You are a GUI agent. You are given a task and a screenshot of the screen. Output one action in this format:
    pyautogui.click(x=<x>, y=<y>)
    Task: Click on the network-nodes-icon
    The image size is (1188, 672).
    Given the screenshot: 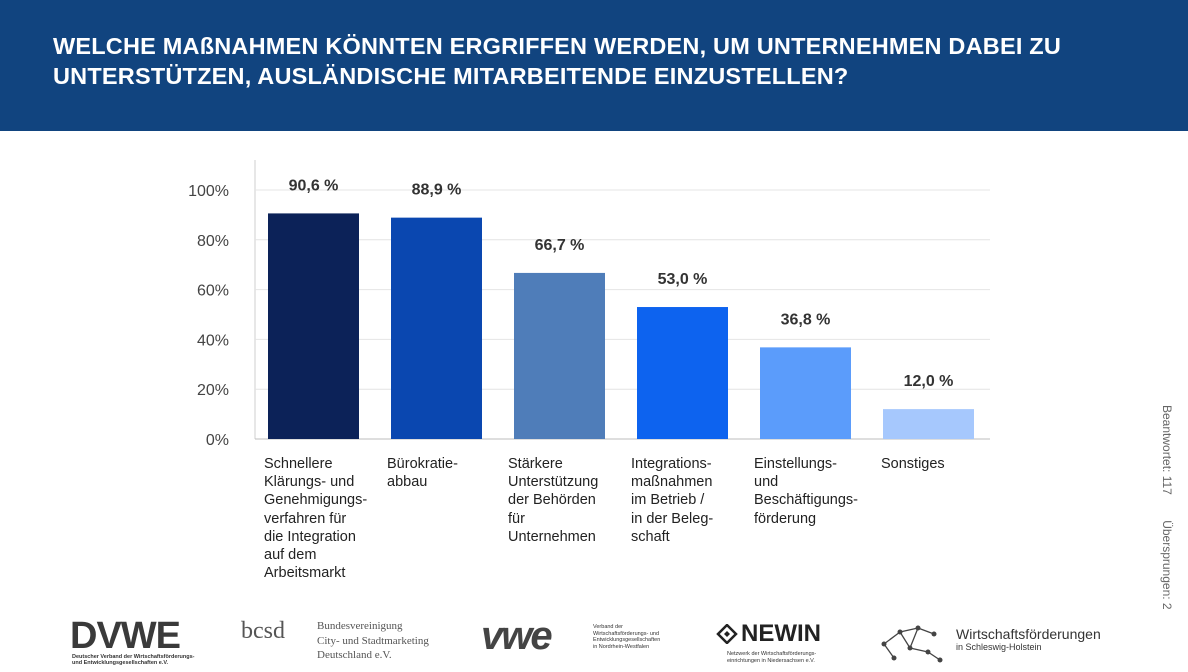 What is the action you would take?
    pyautogui.click(x=912, y=644)
    